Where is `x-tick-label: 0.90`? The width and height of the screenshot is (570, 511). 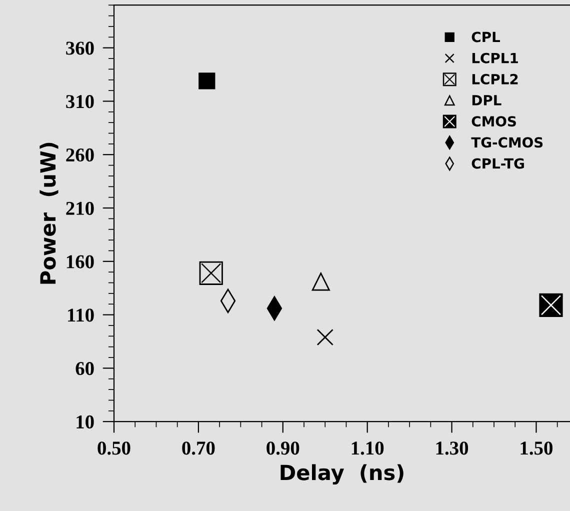 x-tick-label: 0.90 is located at coordinates (283, 448).